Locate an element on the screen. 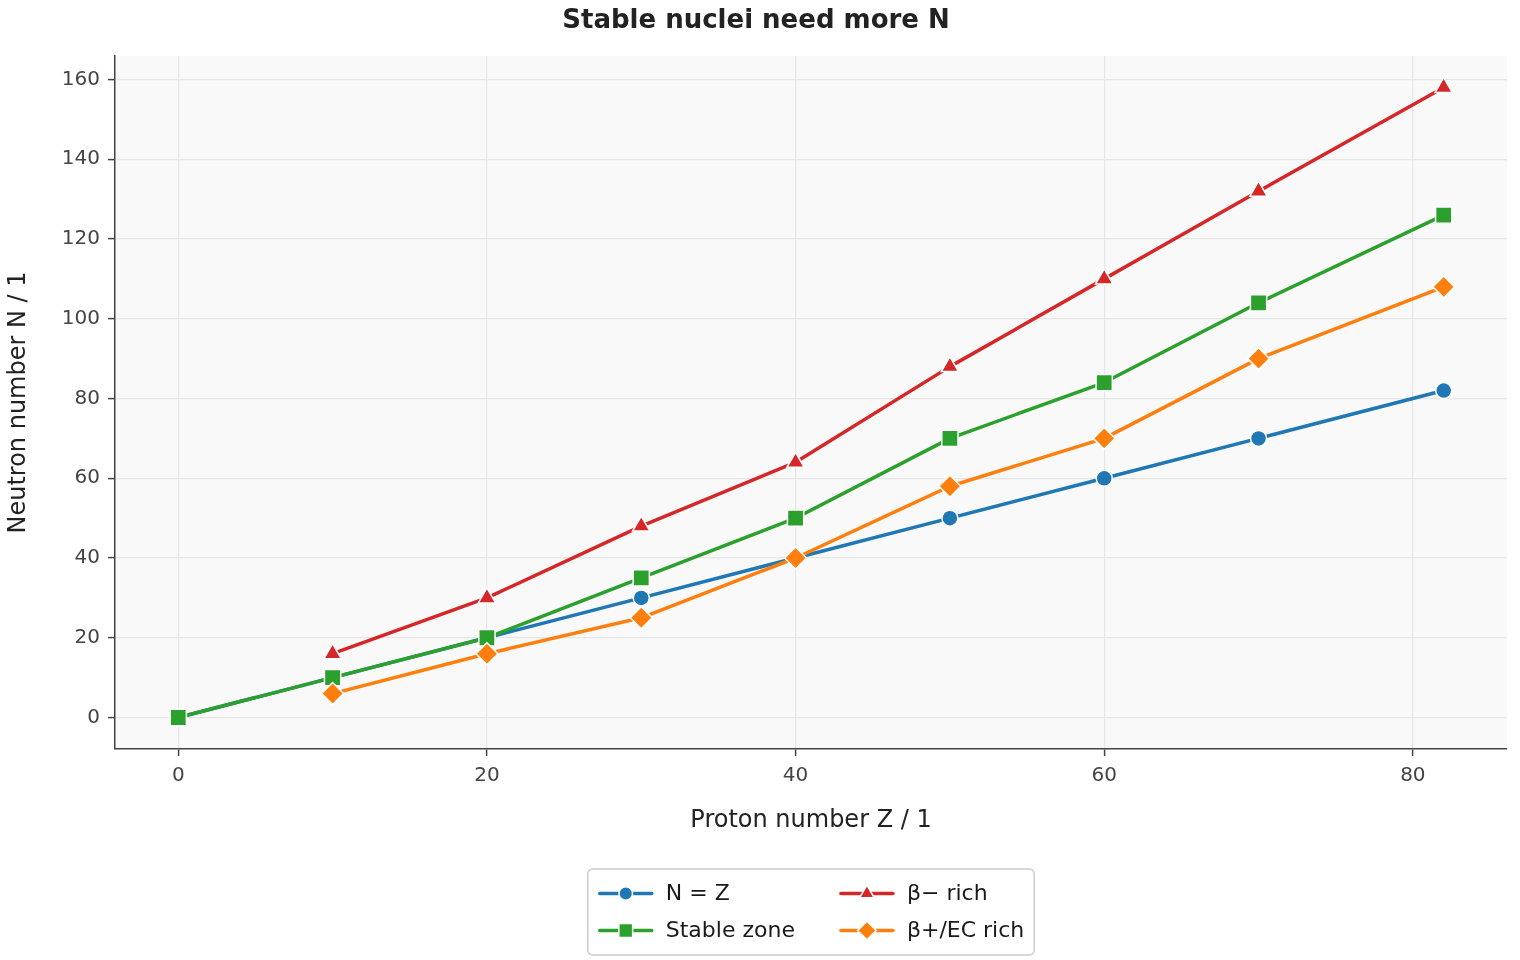  x-tick-label: 0 is located at coordinates (178, 774).